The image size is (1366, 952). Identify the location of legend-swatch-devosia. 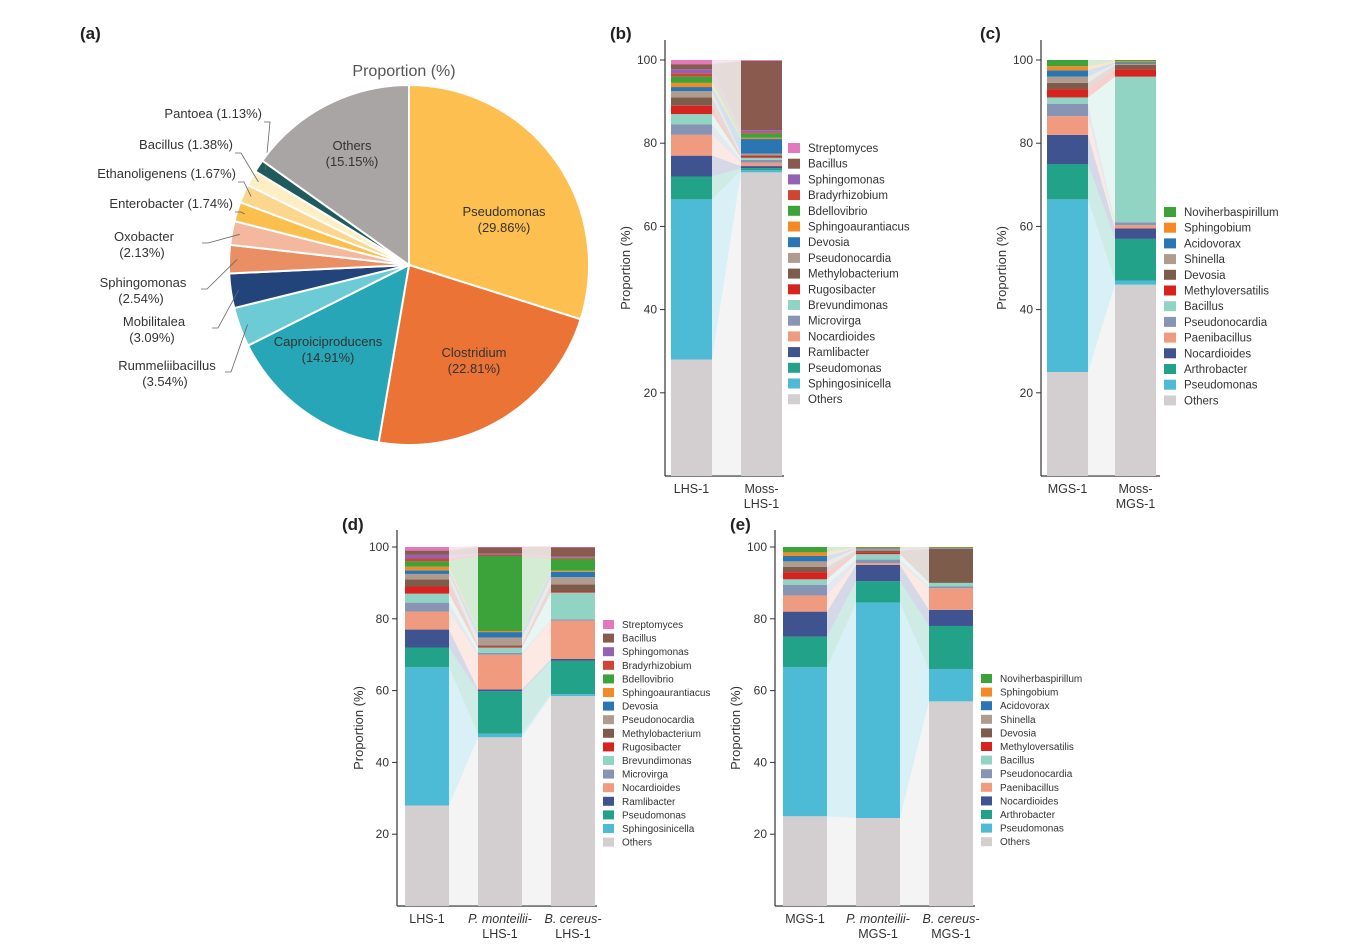
(986, 733).